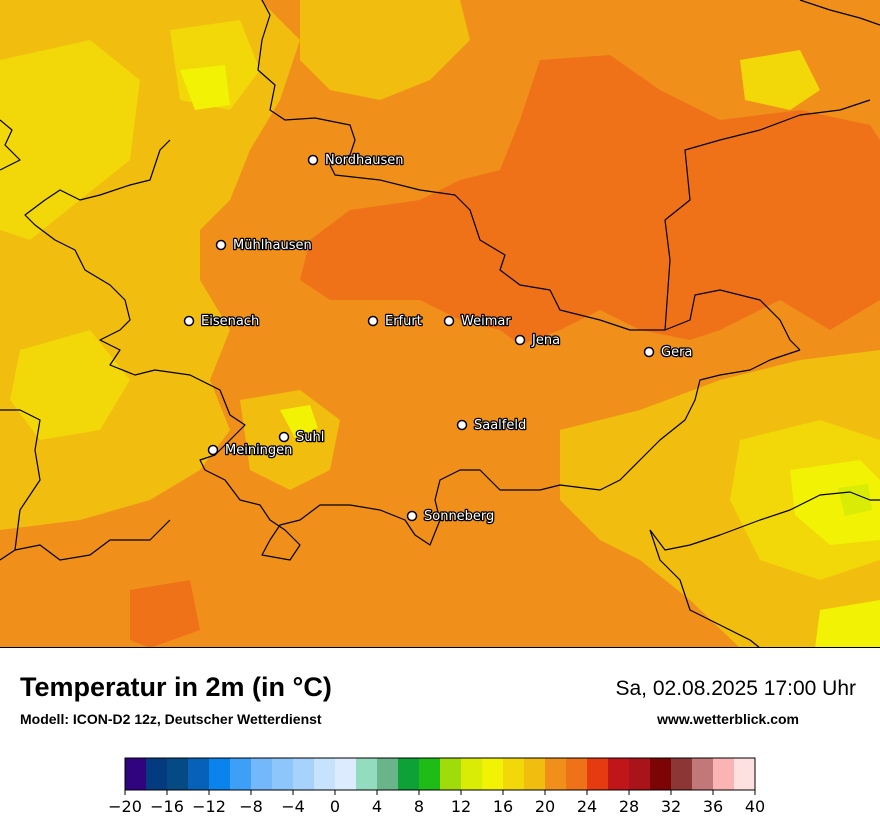 The image size is (880, 830). I want to click on color-scale-bins, so click(440, 774).